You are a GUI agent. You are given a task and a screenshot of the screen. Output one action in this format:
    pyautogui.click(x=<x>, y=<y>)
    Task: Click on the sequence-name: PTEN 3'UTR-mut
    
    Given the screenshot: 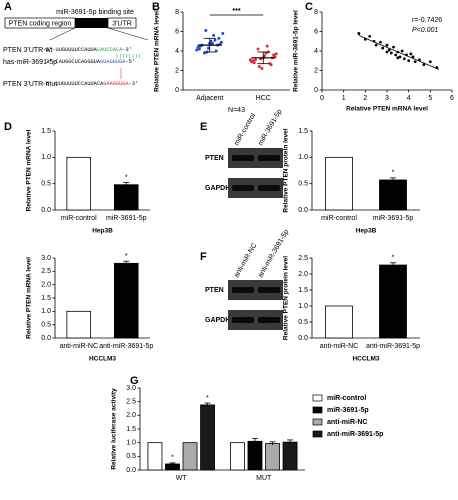 What is the action you would take?
    pyautogui.click(x=30, y=84)
    